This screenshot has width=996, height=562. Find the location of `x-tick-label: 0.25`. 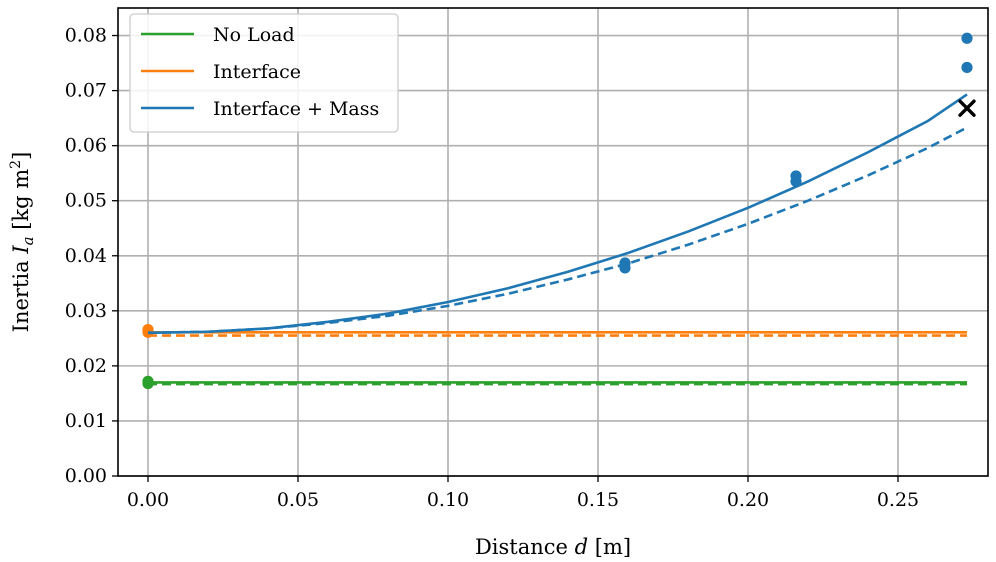

x-tick-label: 0.25 is located at coordinates (898, 500).